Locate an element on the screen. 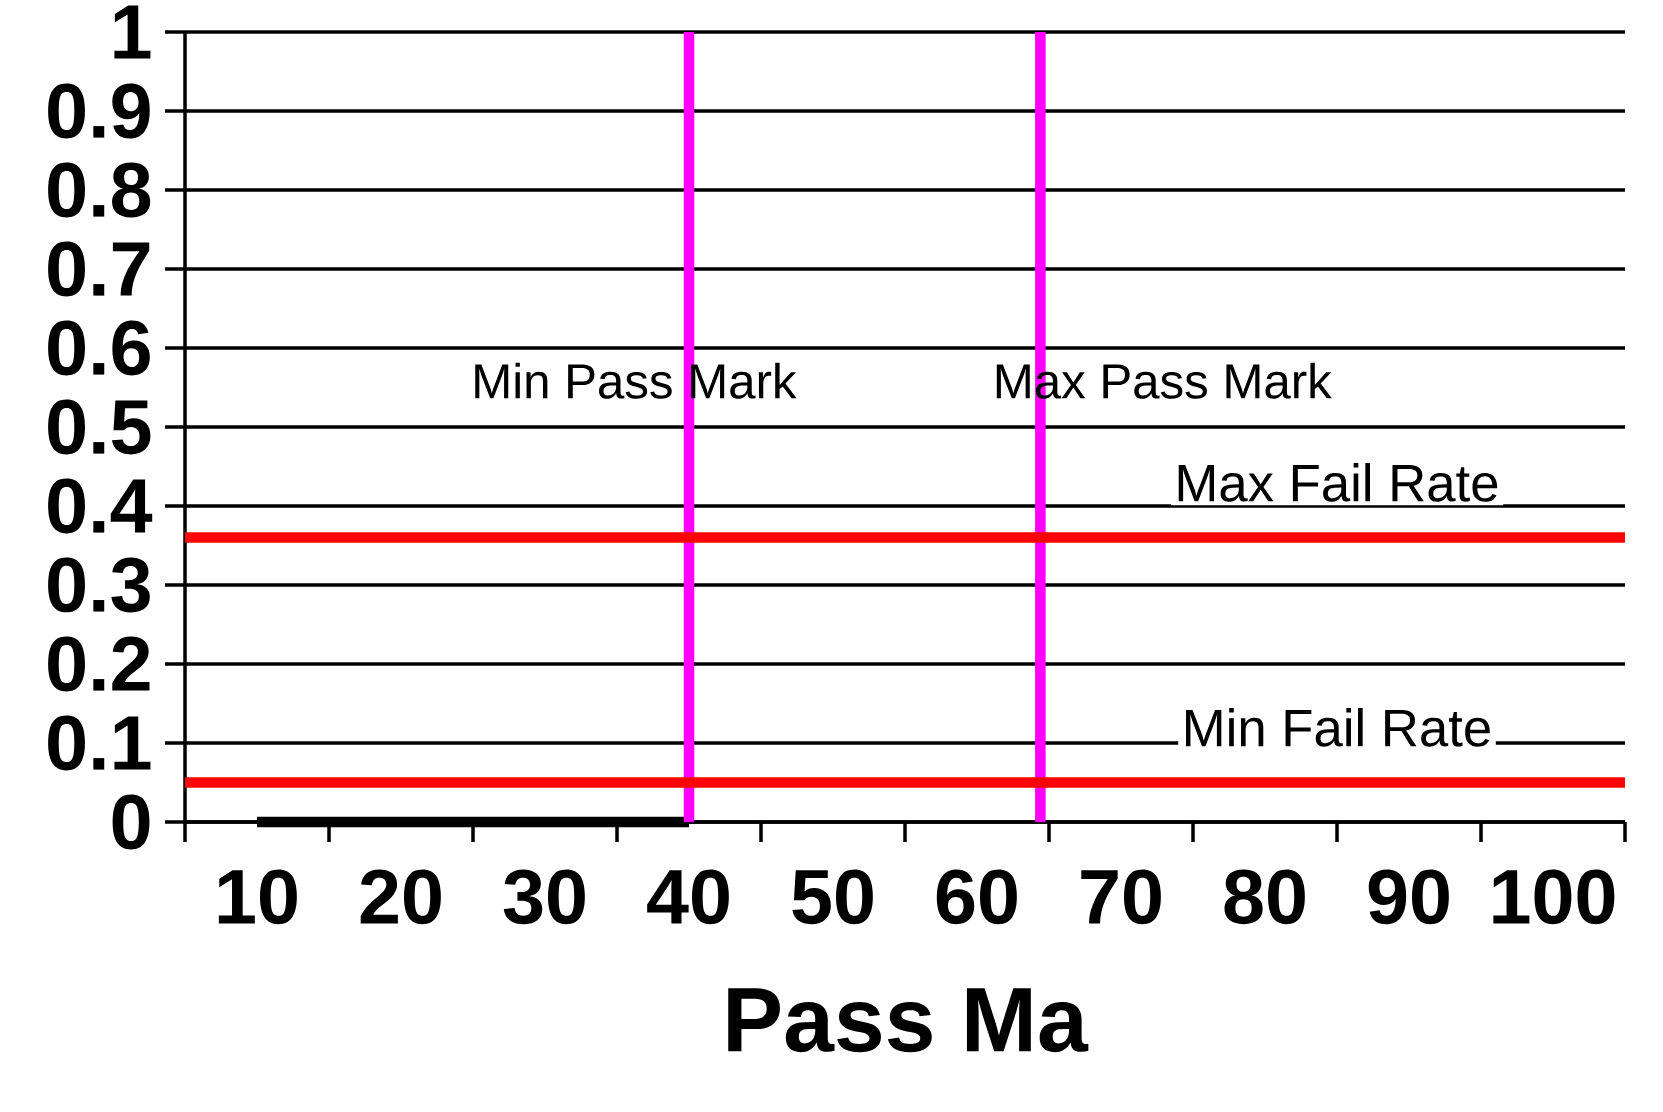 The image size is (1663, 1112). y-tick-label: 1 is located at coordinates (132, 32).